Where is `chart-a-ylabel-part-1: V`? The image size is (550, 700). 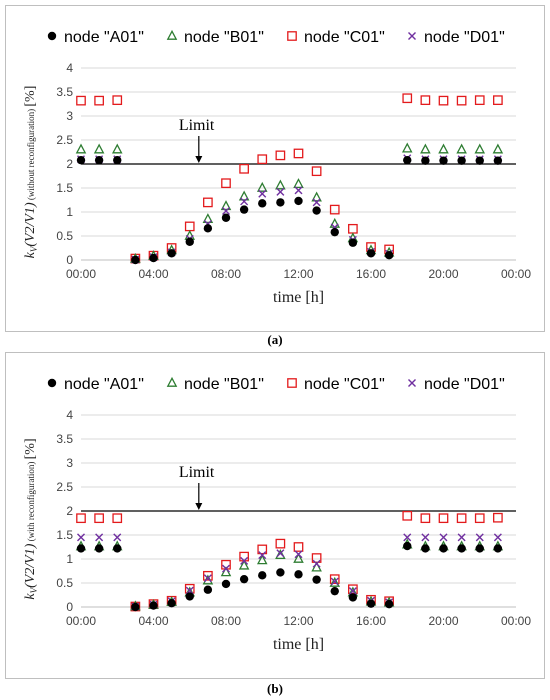
chart-a-ylabel-part-1: V is located at coordinates (34, 248).